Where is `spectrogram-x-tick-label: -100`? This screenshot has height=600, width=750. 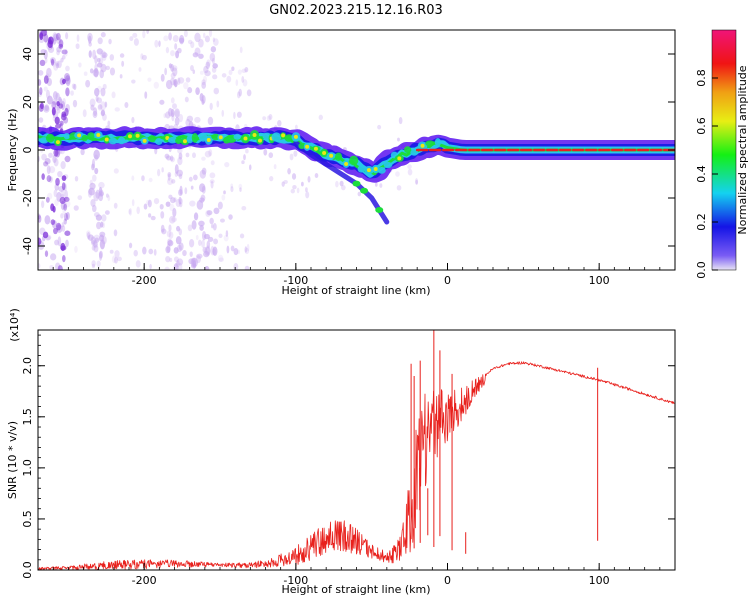 spectrogram-x-tick-label: -100 is located at coordinates (295, 280).